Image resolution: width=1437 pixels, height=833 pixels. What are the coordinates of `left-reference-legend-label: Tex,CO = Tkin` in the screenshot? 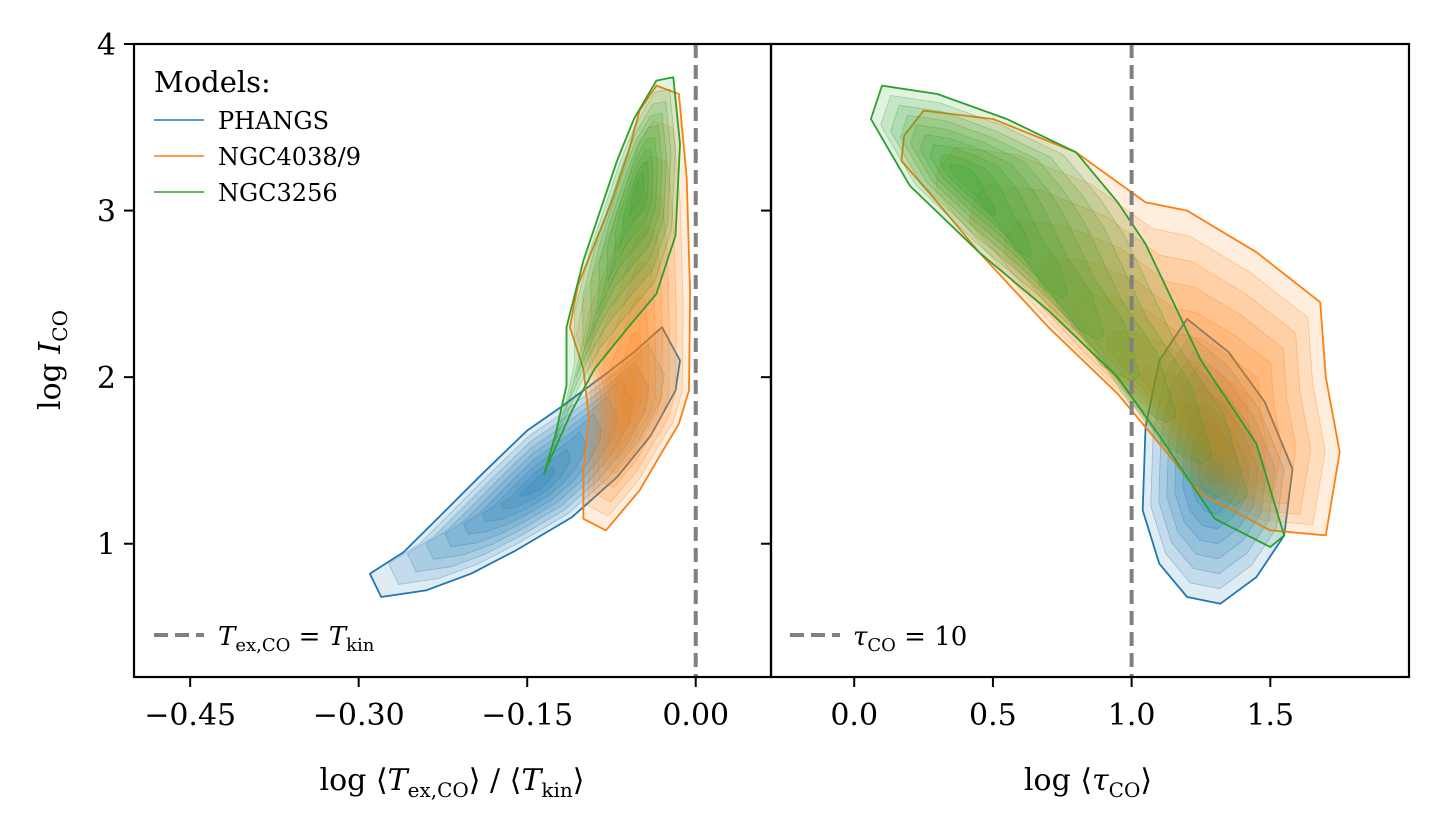 It's located at (296, 639).